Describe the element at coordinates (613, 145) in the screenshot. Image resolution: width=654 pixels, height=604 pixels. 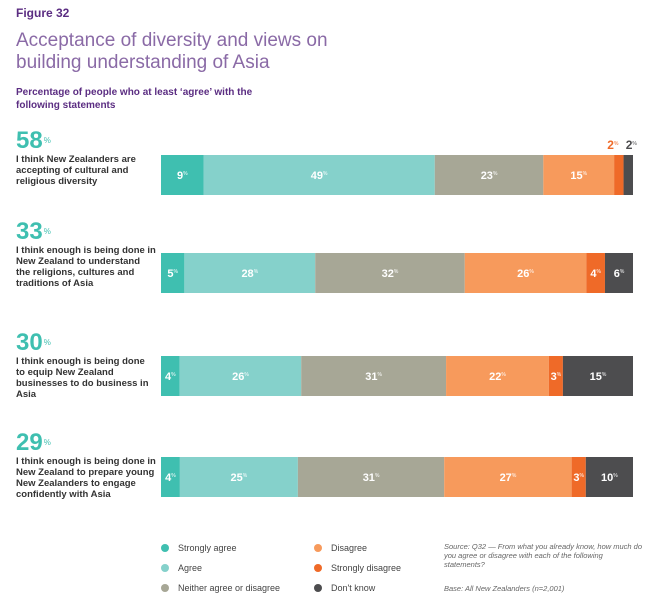
I see `value-label-1-strongly-disagree: 2%` at that location.